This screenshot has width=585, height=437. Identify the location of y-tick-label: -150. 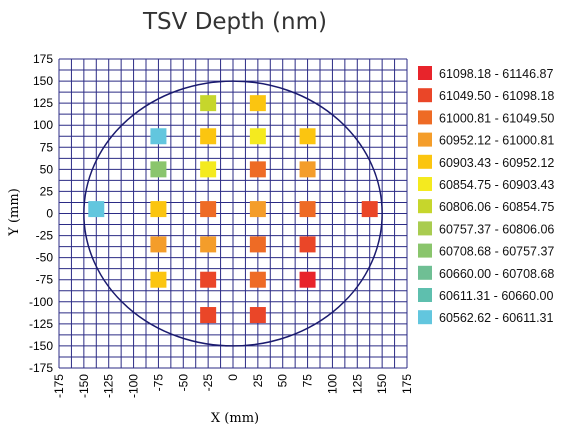
(41, 346).